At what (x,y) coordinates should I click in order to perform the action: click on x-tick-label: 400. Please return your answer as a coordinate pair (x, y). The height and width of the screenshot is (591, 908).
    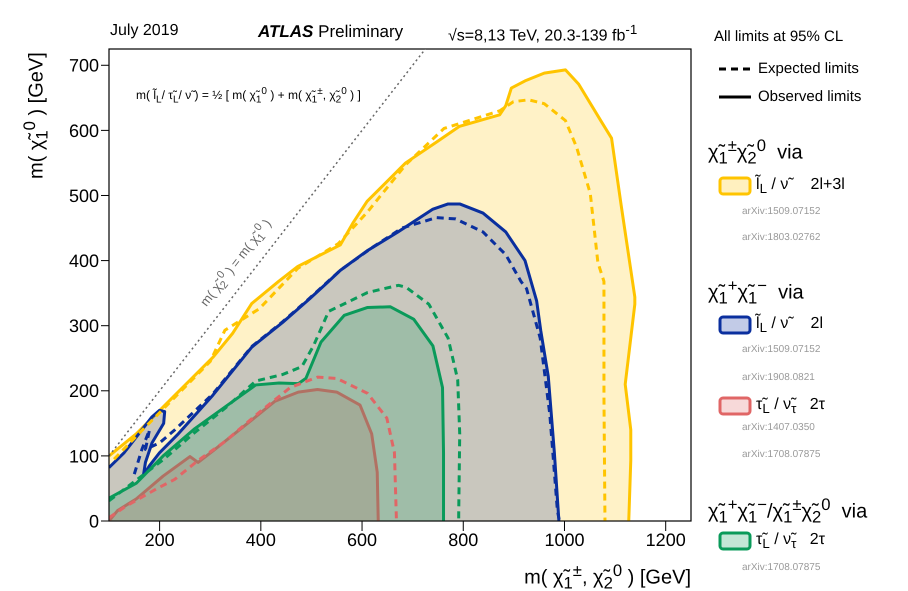
    Looking at the image, I should click on (261, 540).